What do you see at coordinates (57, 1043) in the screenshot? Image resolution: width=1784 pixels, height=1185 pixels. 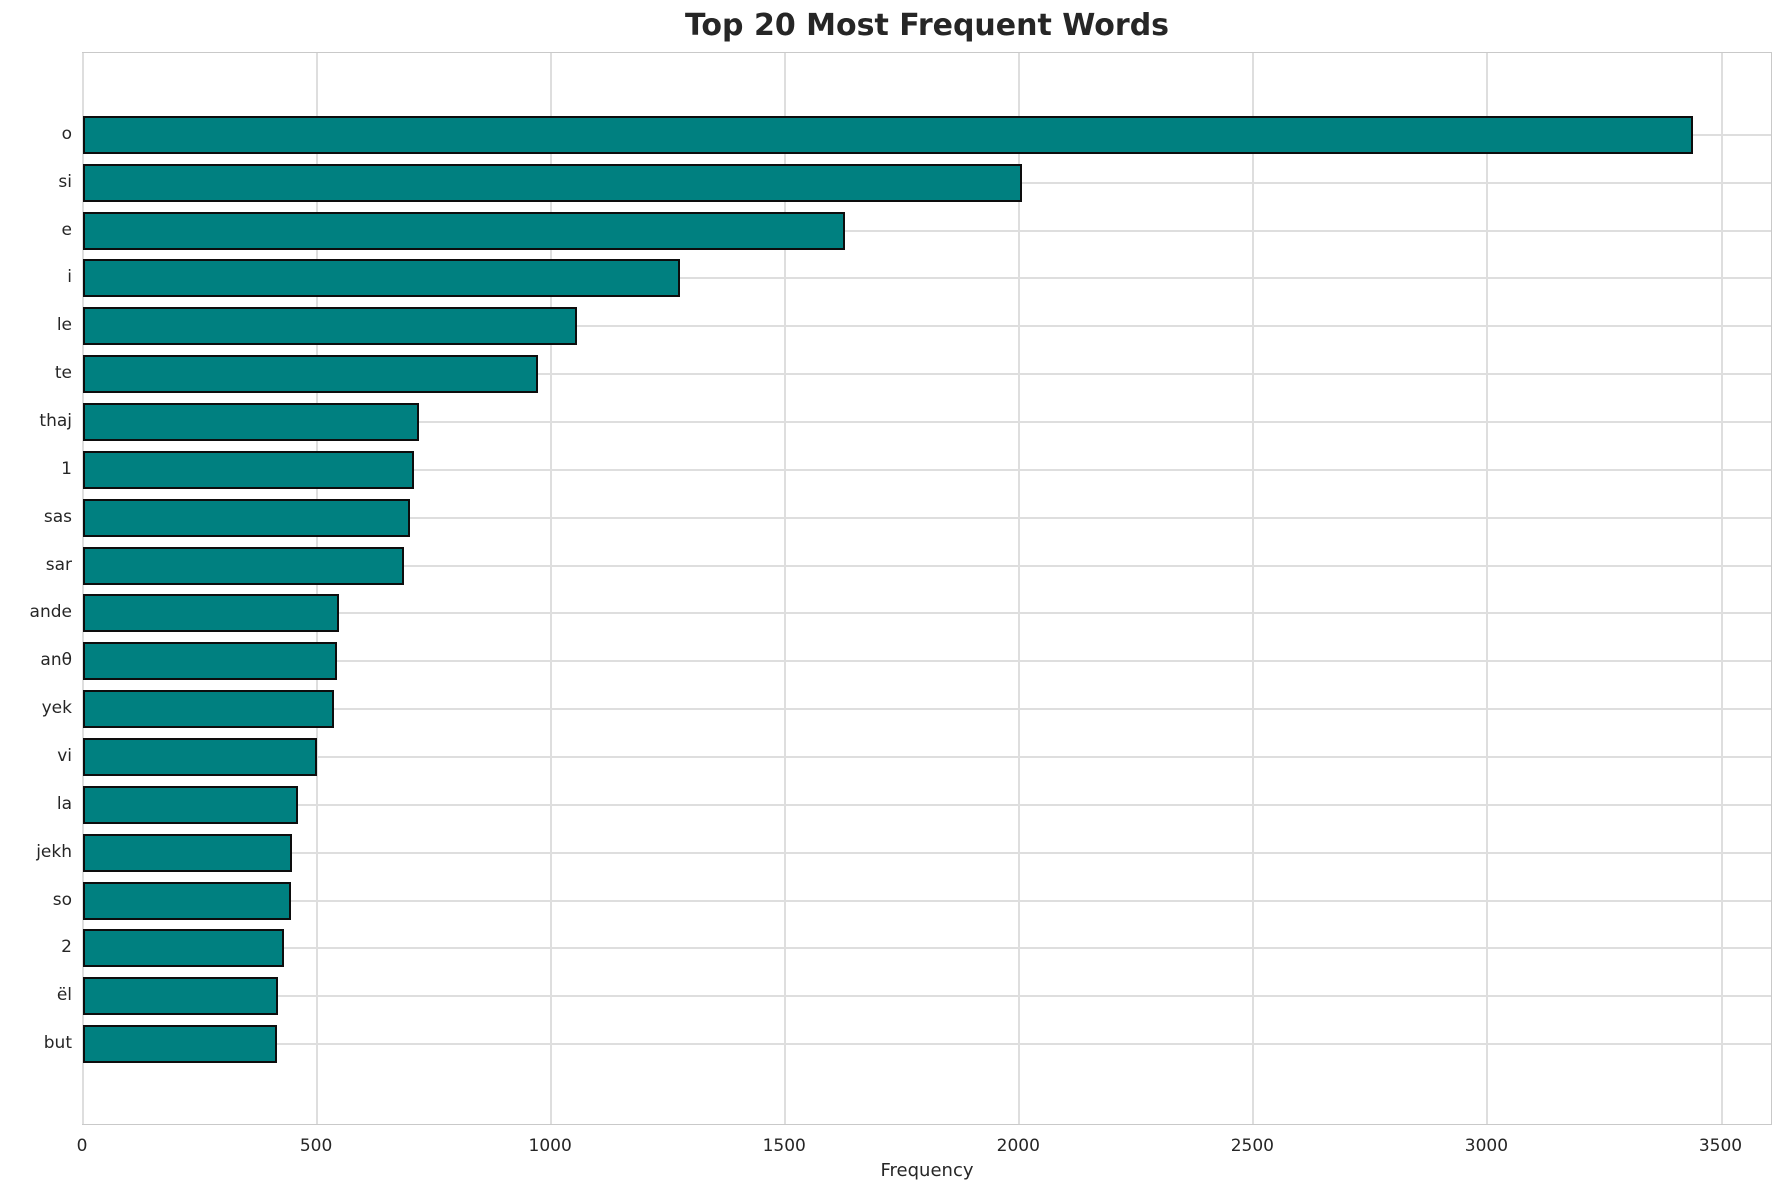 I see `y-tick-label: but` at bounding box center [57, 1043].